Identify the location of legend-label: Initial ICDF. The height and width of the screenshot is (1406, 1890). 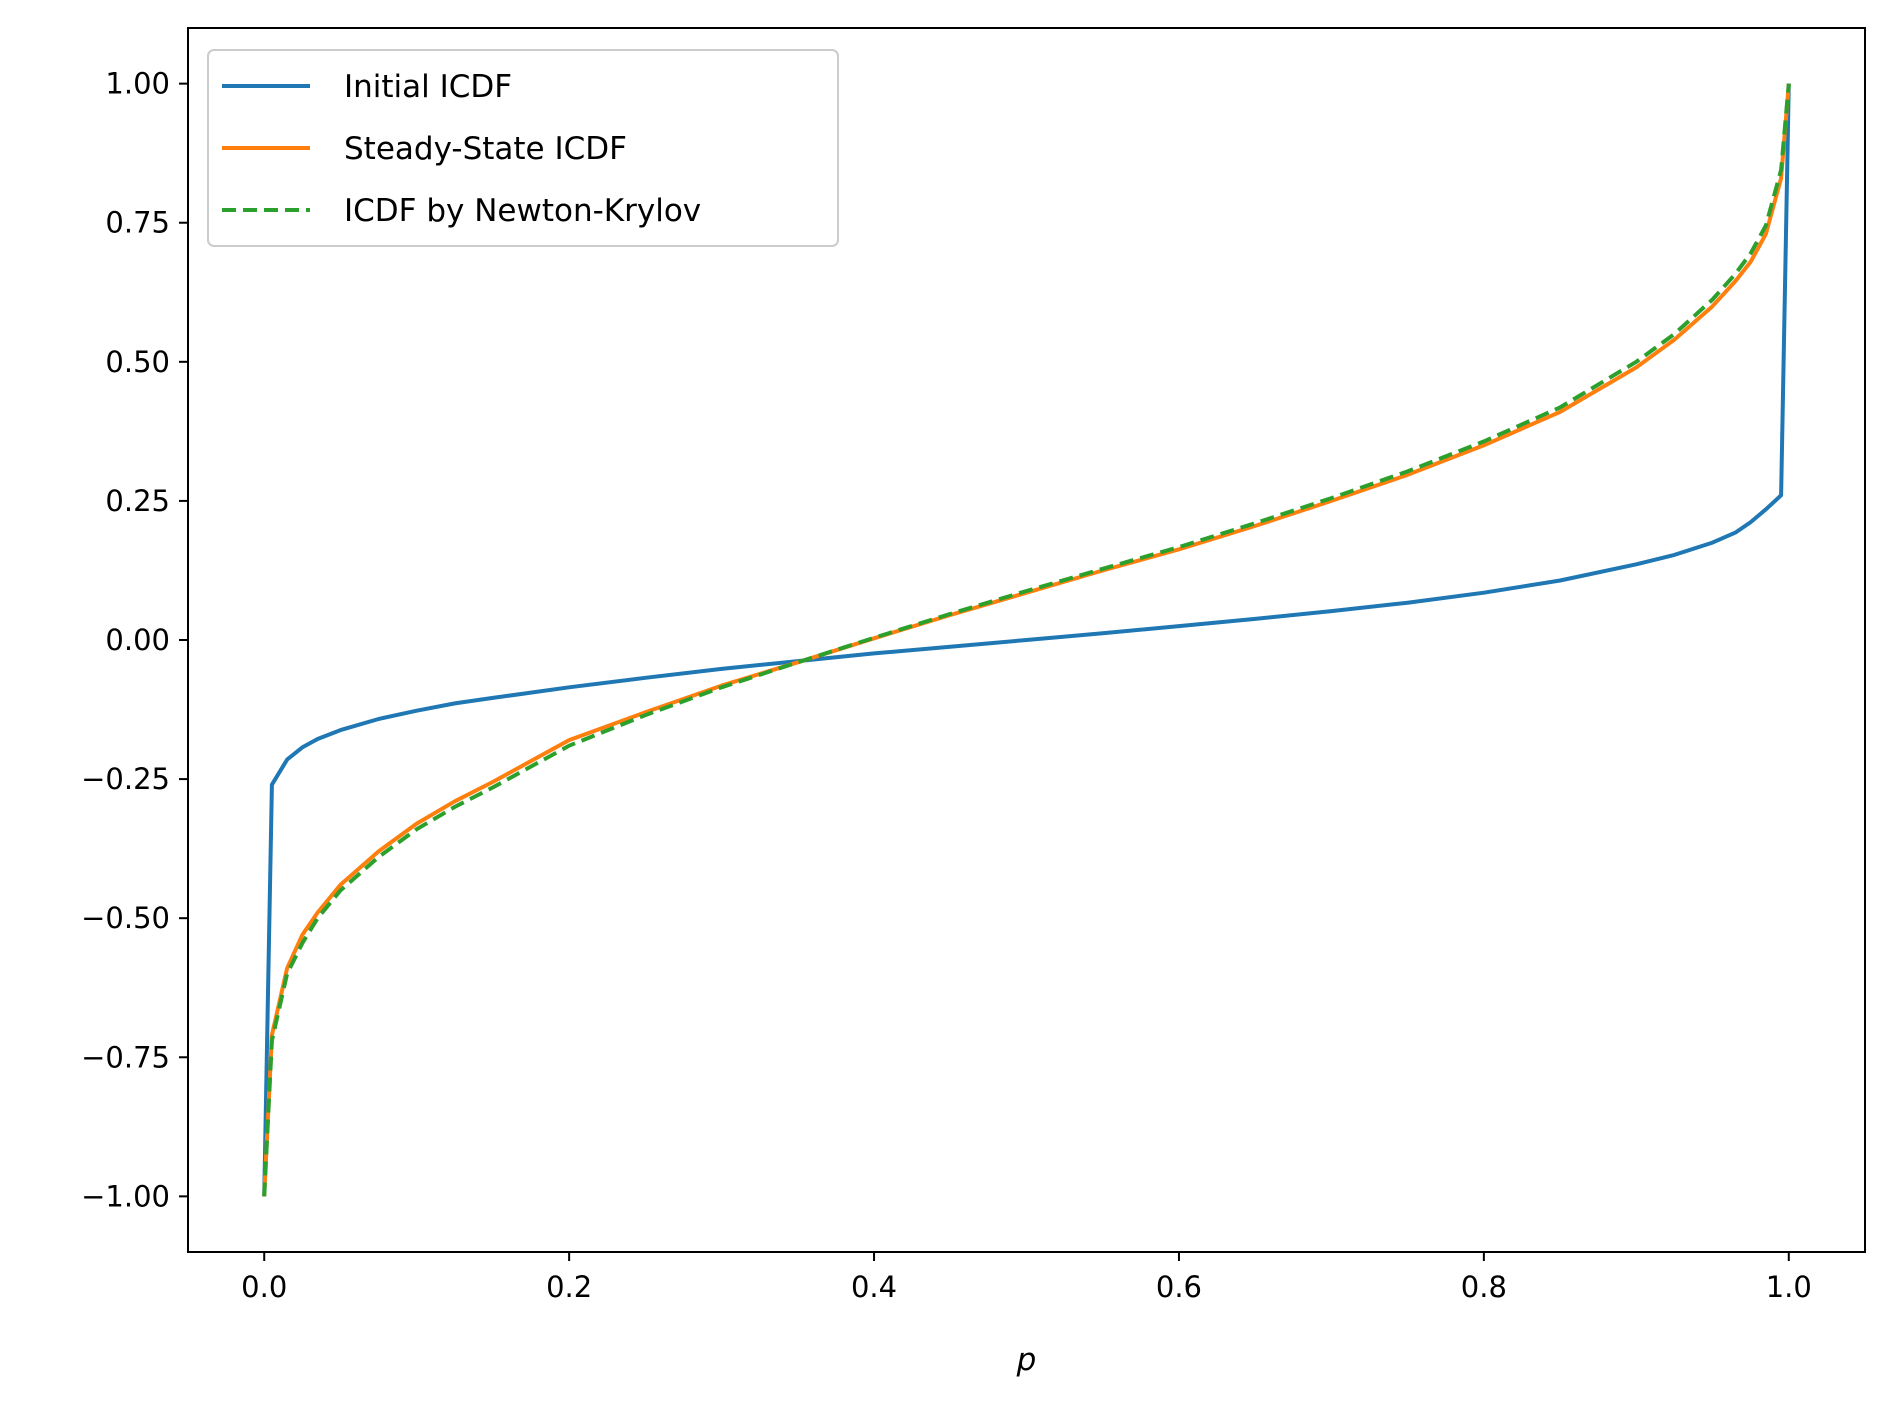
(428, 87).